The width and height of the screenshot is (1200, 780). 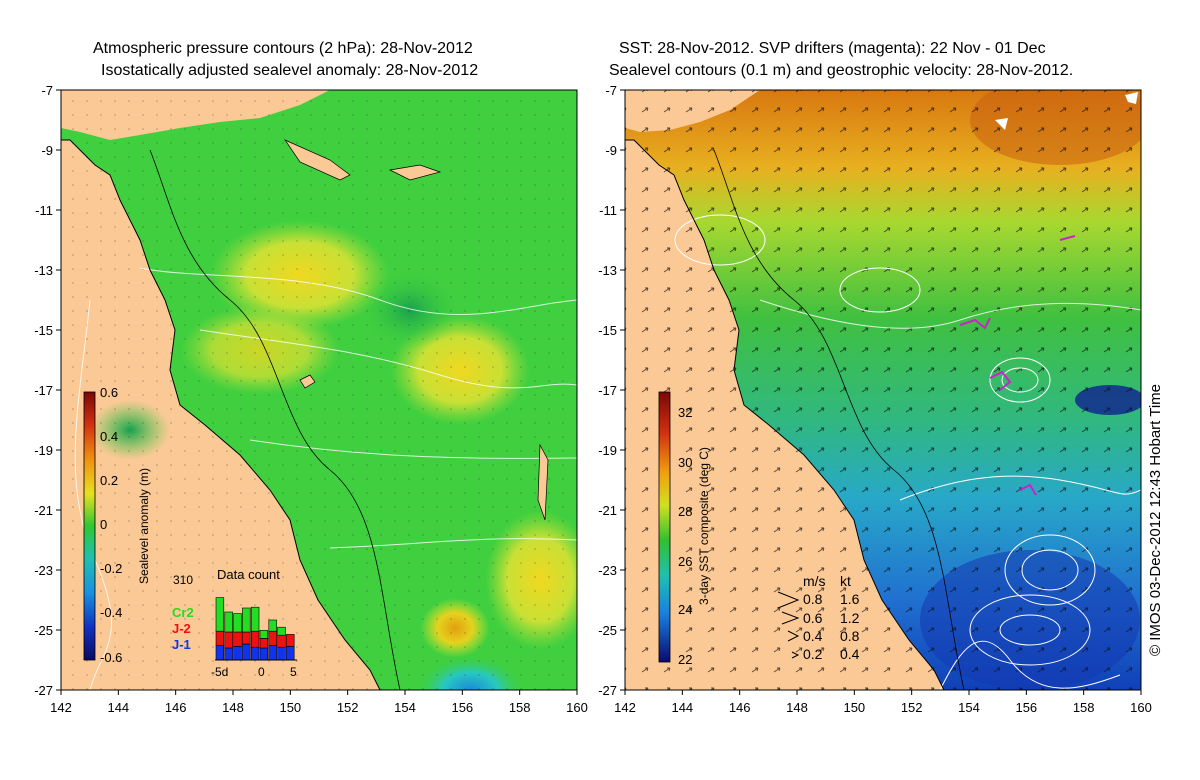 What do you see at coordinates (704, 526) in the screenshot?
I see `sst-colorbar-label: 3-day SST composite (deg C)` at bounding box center [704, 526].